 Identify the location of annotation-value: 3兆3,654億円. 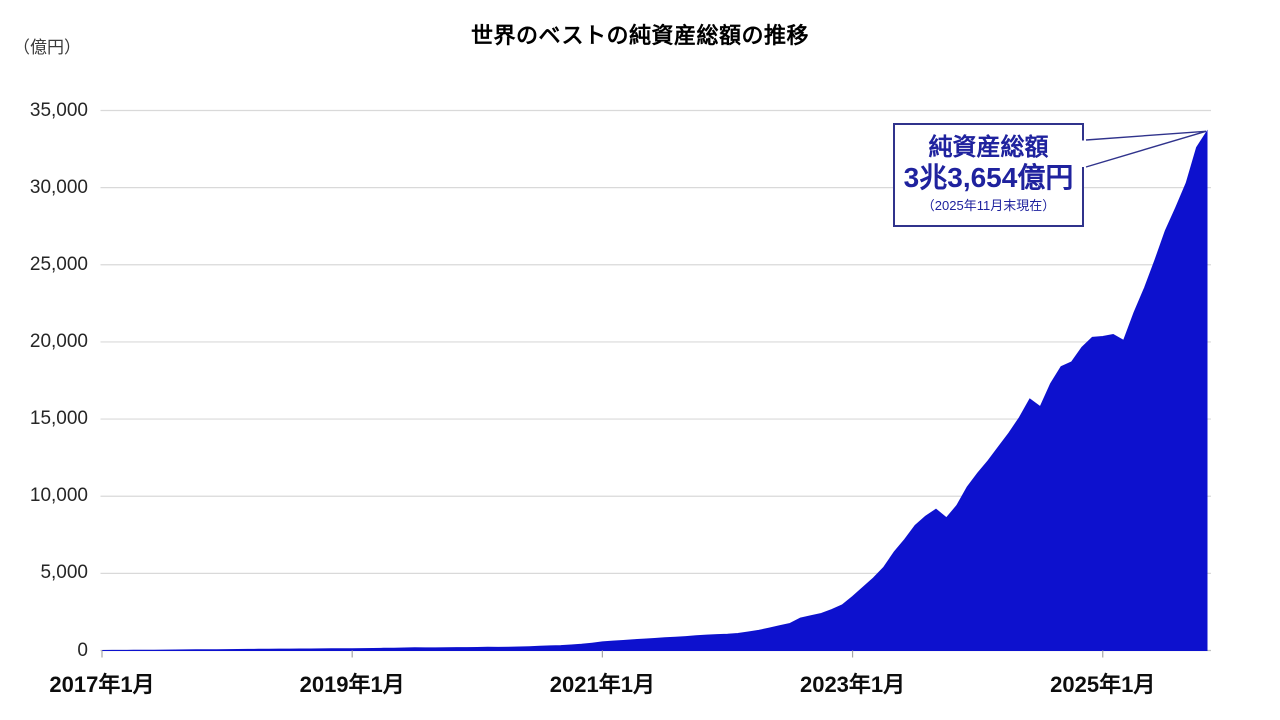
(988, 177).